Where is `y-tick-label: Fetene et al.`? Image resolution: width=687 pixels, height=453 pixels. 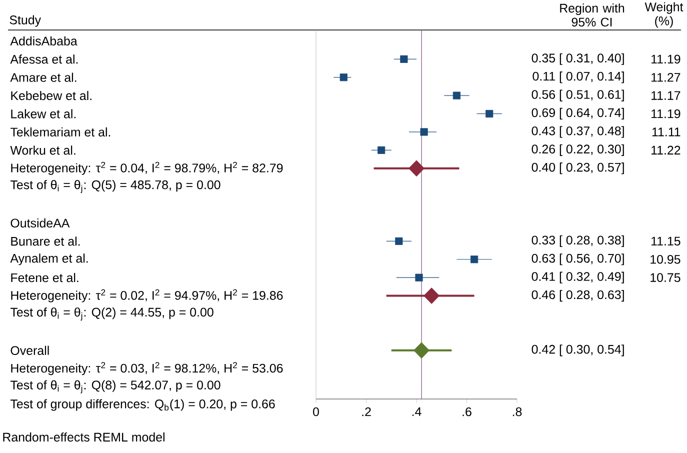
y-tick-label: Fetene et al. is located at coordinates (44, 277).